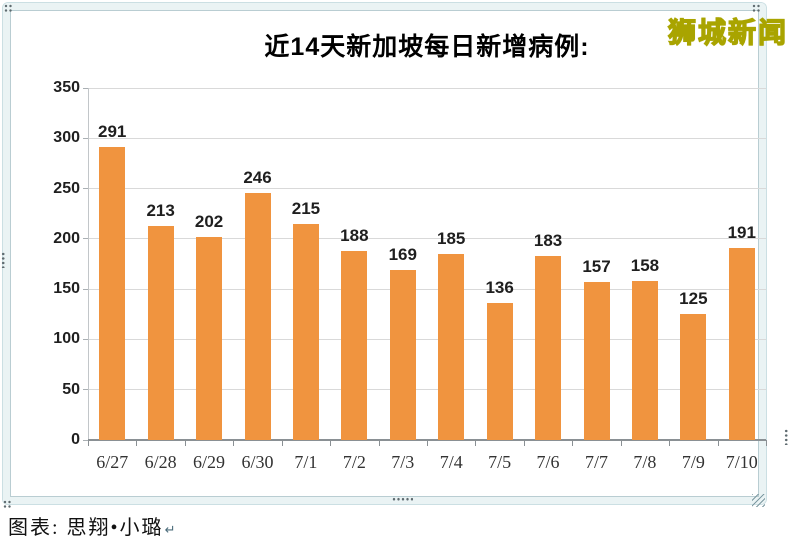  I want to click on bar-6/30, so click(257, 316).